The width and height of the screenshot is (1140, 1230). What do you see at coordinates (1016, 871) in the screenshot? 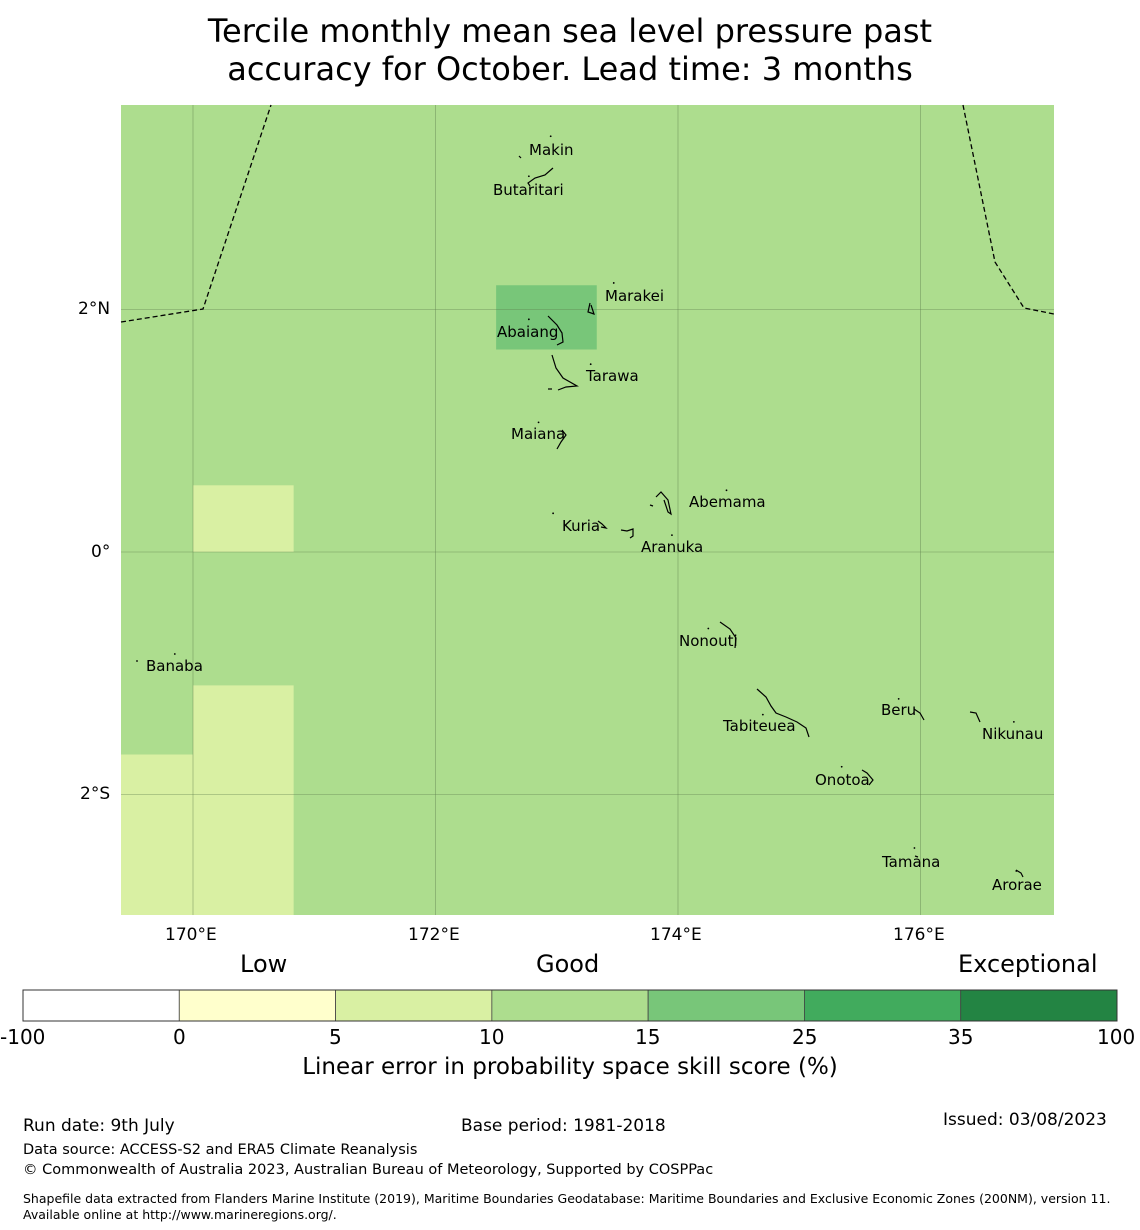
I see `place-marker-arorae` at bounding box center [1016, 871].